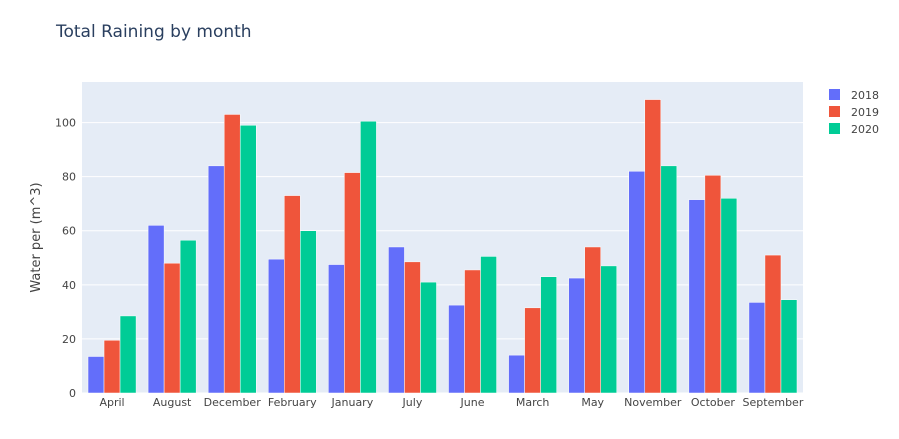  What do you see at coordinates (69, 177) in the screenshot?
I see `y-tick-label: 80` at bounding box center [69, 177].